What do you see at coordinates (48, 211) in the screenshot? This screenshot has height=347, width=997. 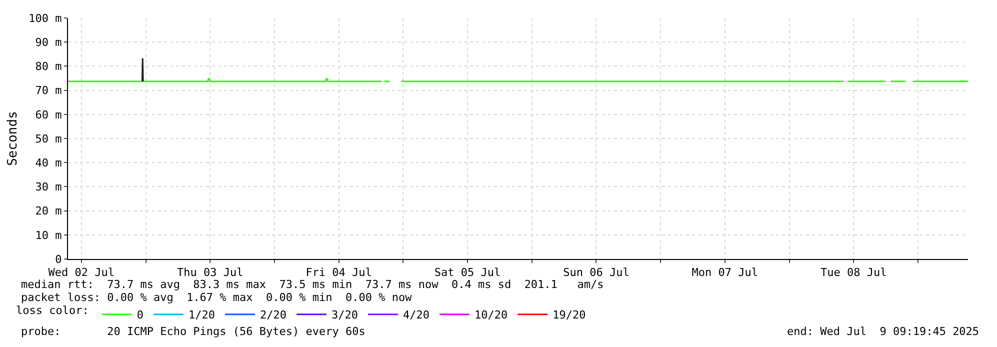 I see `y-tick-label: 20 m` at bounding box center [48, 211].